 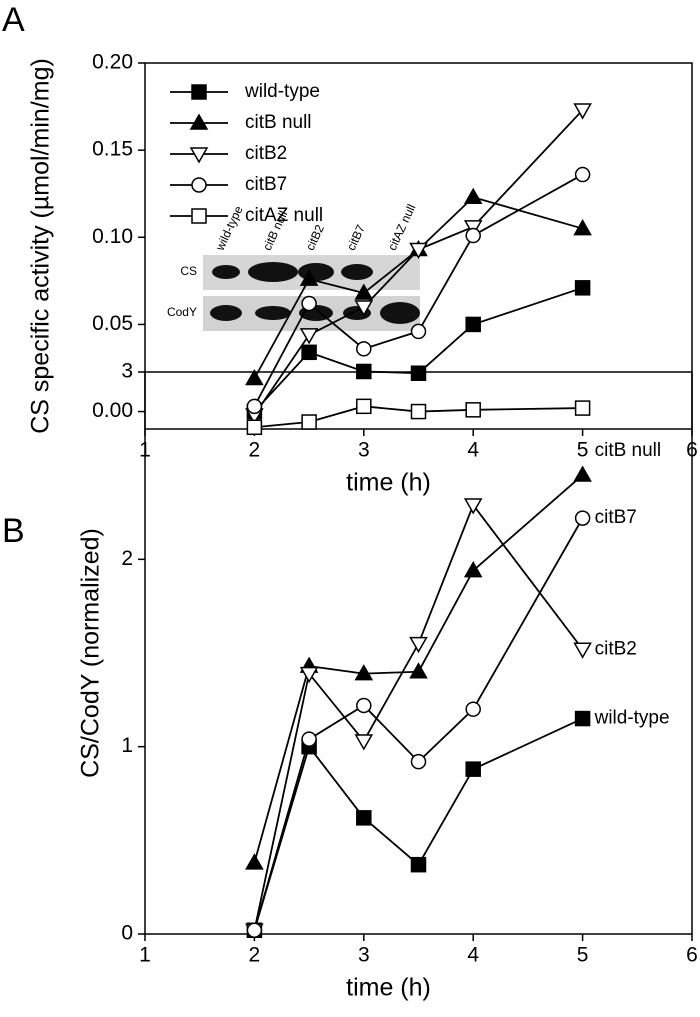 What do you see at coordinates (182, 312) in the screenshot?
I see `row-label: CodY` at bounding box center [182, 312].